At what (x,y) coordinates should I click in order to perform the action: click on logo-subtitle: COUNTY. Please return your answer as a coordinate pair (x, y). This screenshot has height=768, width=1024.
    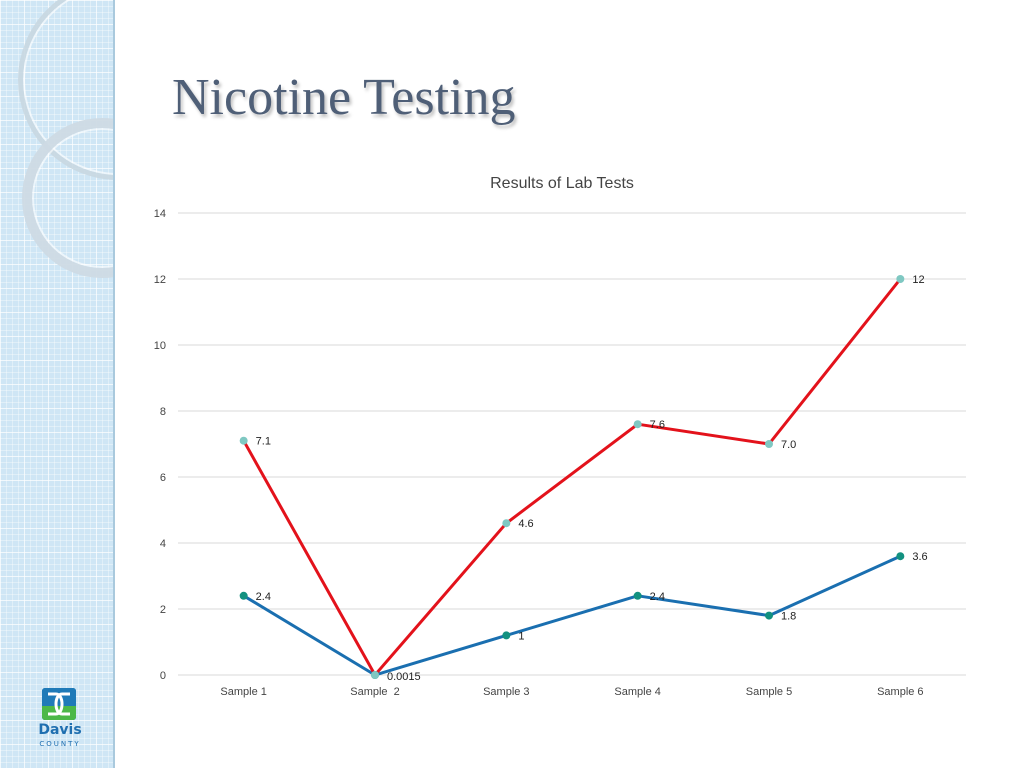
    Looking at the image, I should click on (60, 744).